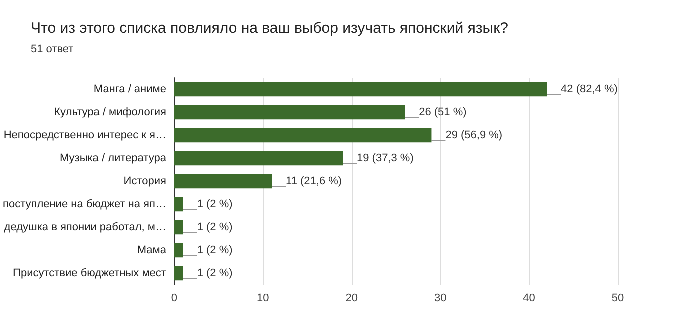 Image resolution: width=682 pixels, height=325 pixels. What do you see at coordinates (174, 298) in the screenshot?
I see `x-tick-label: 0` at bounding box center [174, 298].